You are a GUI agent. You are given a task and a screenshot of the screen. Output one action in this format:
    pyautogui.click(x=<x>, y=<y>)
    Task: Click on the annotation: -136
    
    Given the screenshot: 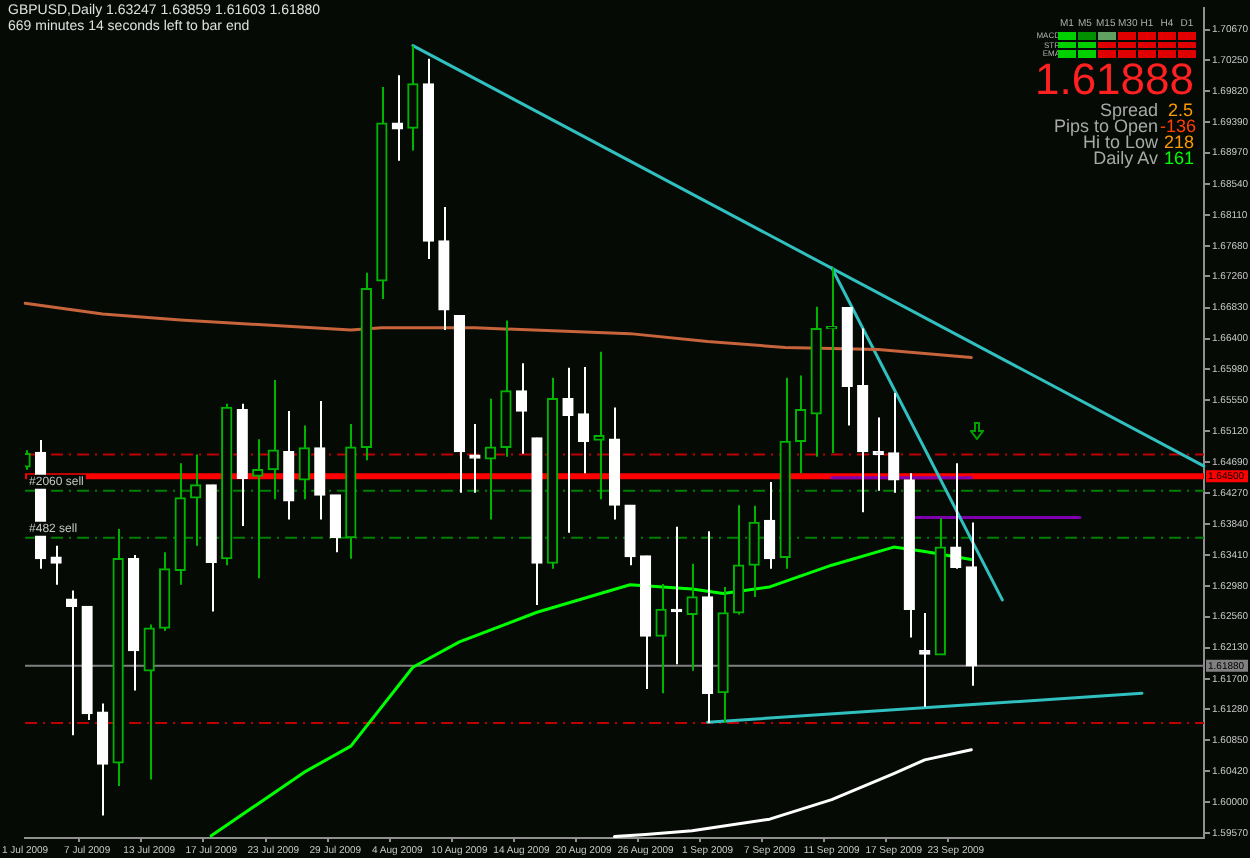 What is the action you would take?
    pyautogui.click(x=1178, y=126)
    